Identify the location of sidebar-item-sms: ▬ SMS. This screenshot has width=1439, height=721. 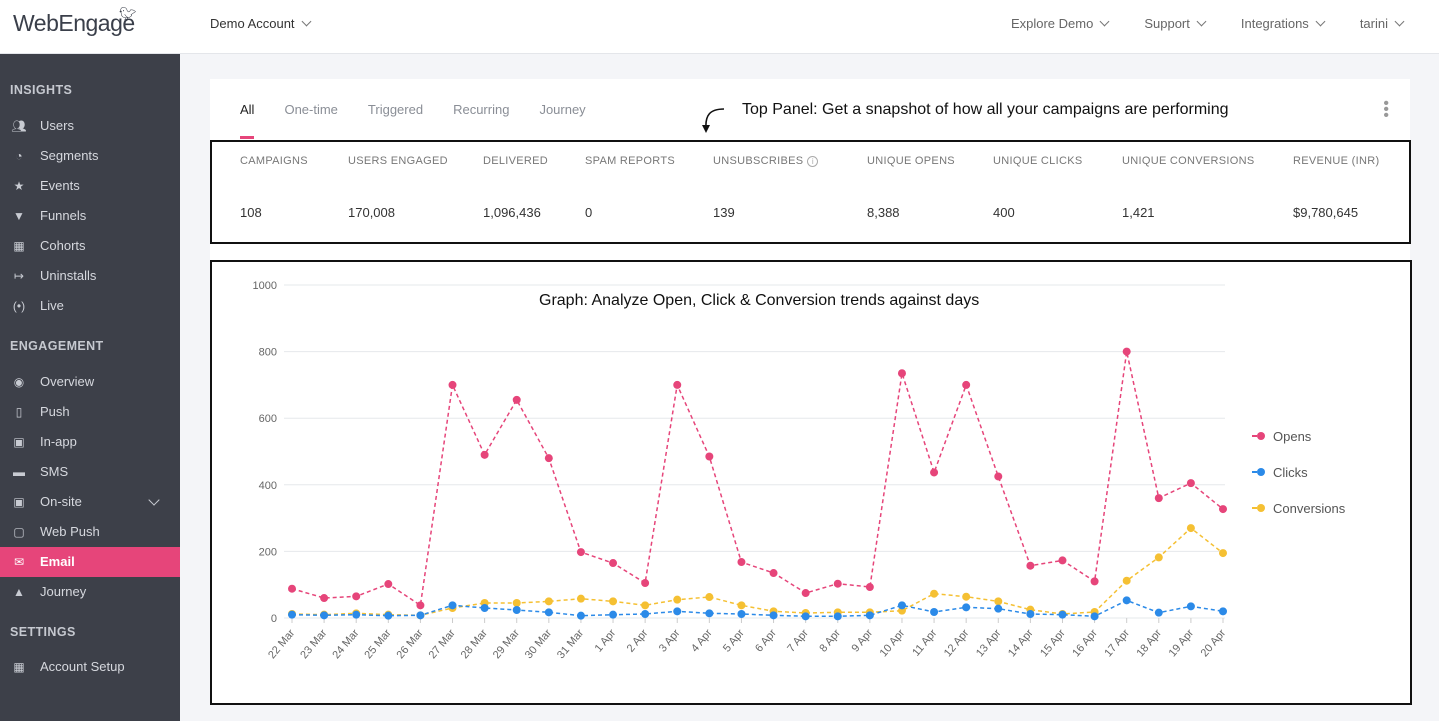
(41, 471).